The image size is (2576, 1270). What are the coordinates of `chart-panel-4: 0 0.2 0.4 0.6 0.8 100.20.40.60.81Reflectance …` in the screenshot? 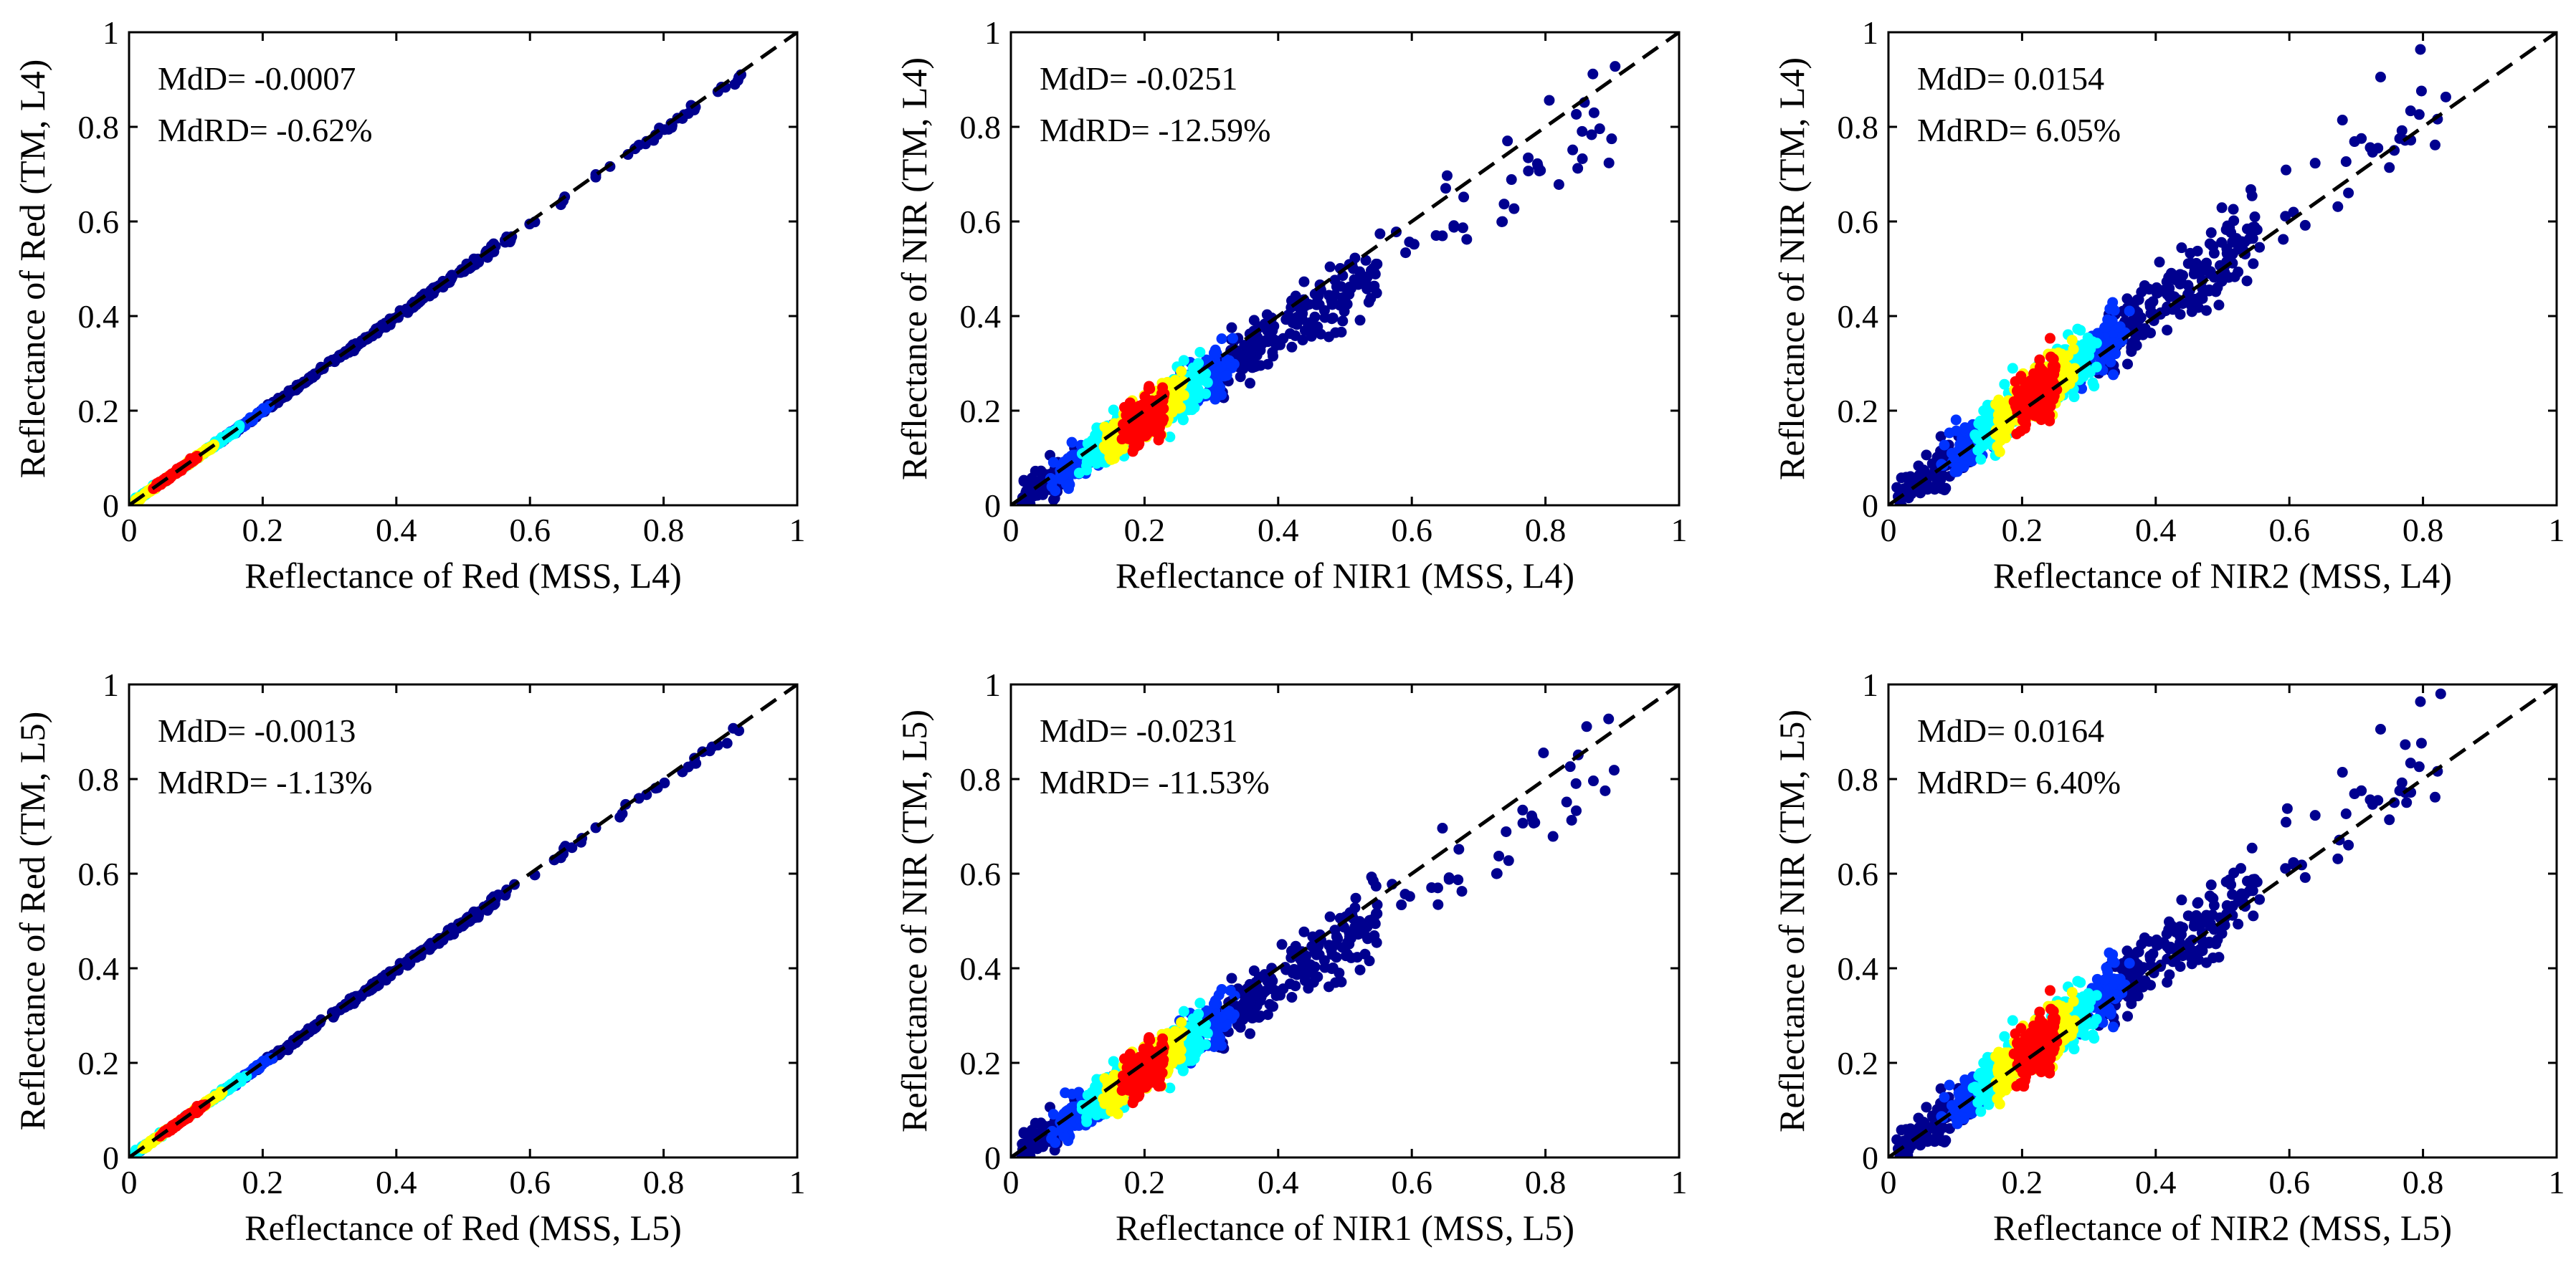 It's located at (409, 957).